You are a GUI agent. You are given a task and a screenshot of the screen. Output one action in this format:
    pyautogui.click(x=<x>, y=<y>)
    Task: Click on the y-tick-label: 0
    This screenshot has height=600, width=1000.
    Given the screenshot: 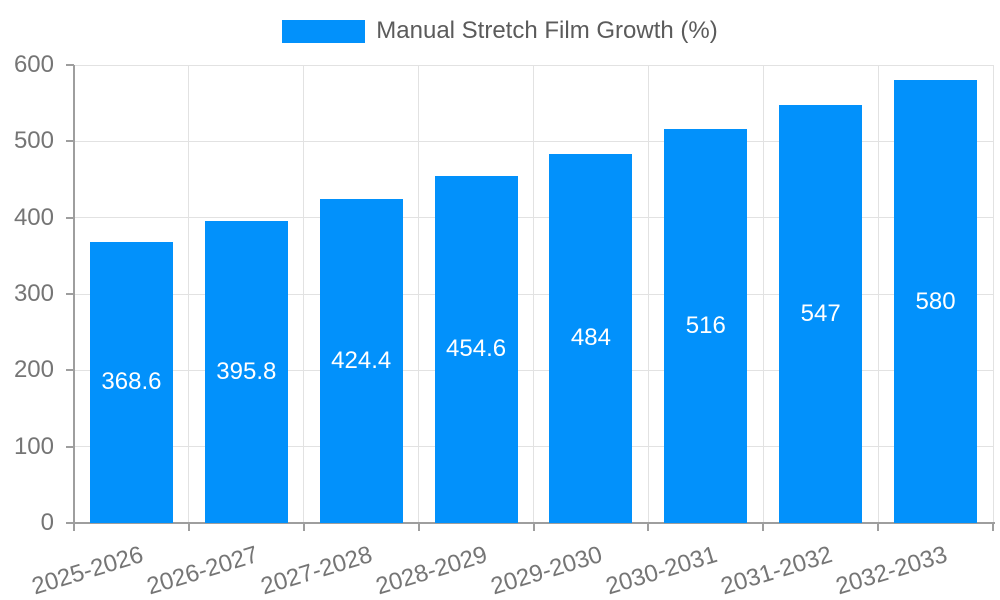 What is the action you would take?
    pyautogui.click(x=47, y=522)
    